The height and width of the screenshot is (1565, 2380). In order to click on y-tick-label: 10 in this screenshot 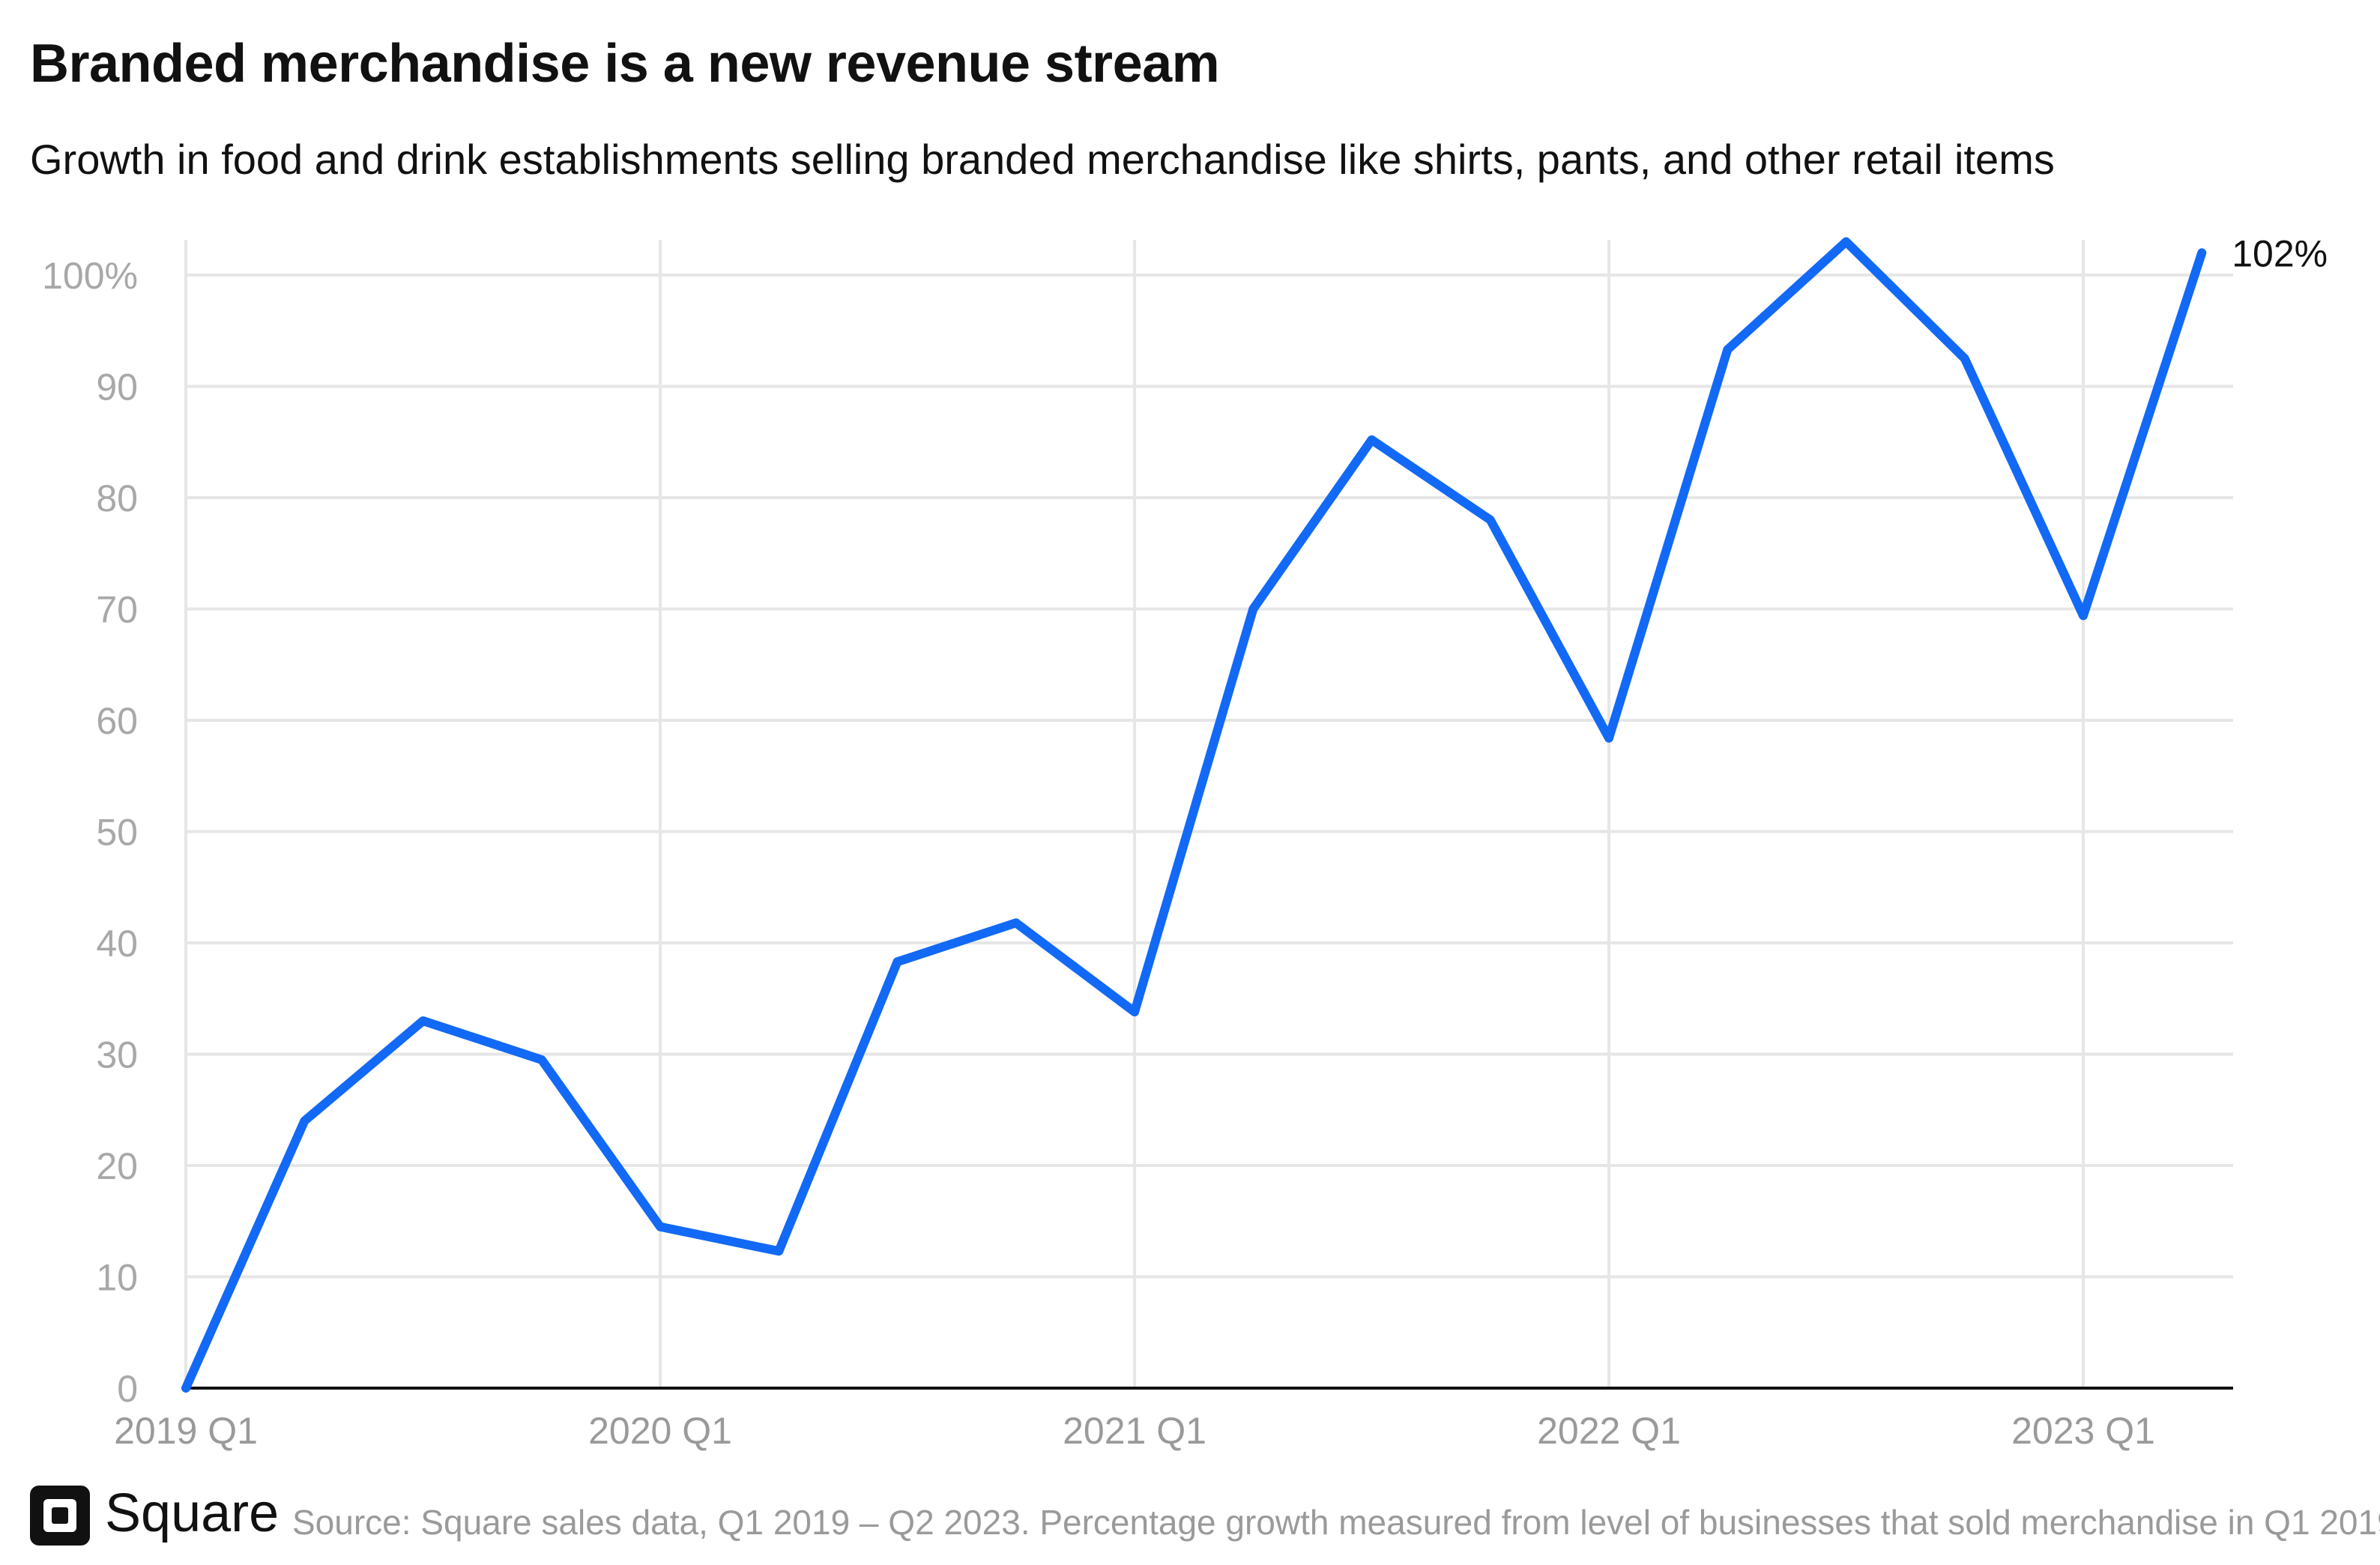, I will do `click(117, 1278)`.